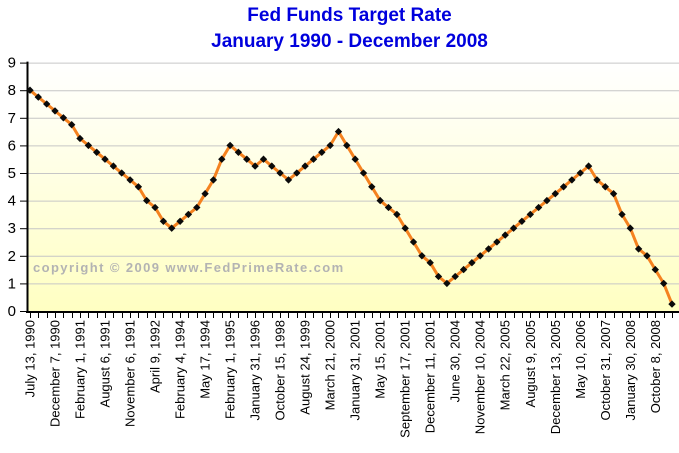 Image resolution: width=679 pixels, height=453 pixels. What do you see at coordinates (580, 359) in the screenshot?
I see `x-tick-label: May 10, 2006` at bounding box center [580, 359].